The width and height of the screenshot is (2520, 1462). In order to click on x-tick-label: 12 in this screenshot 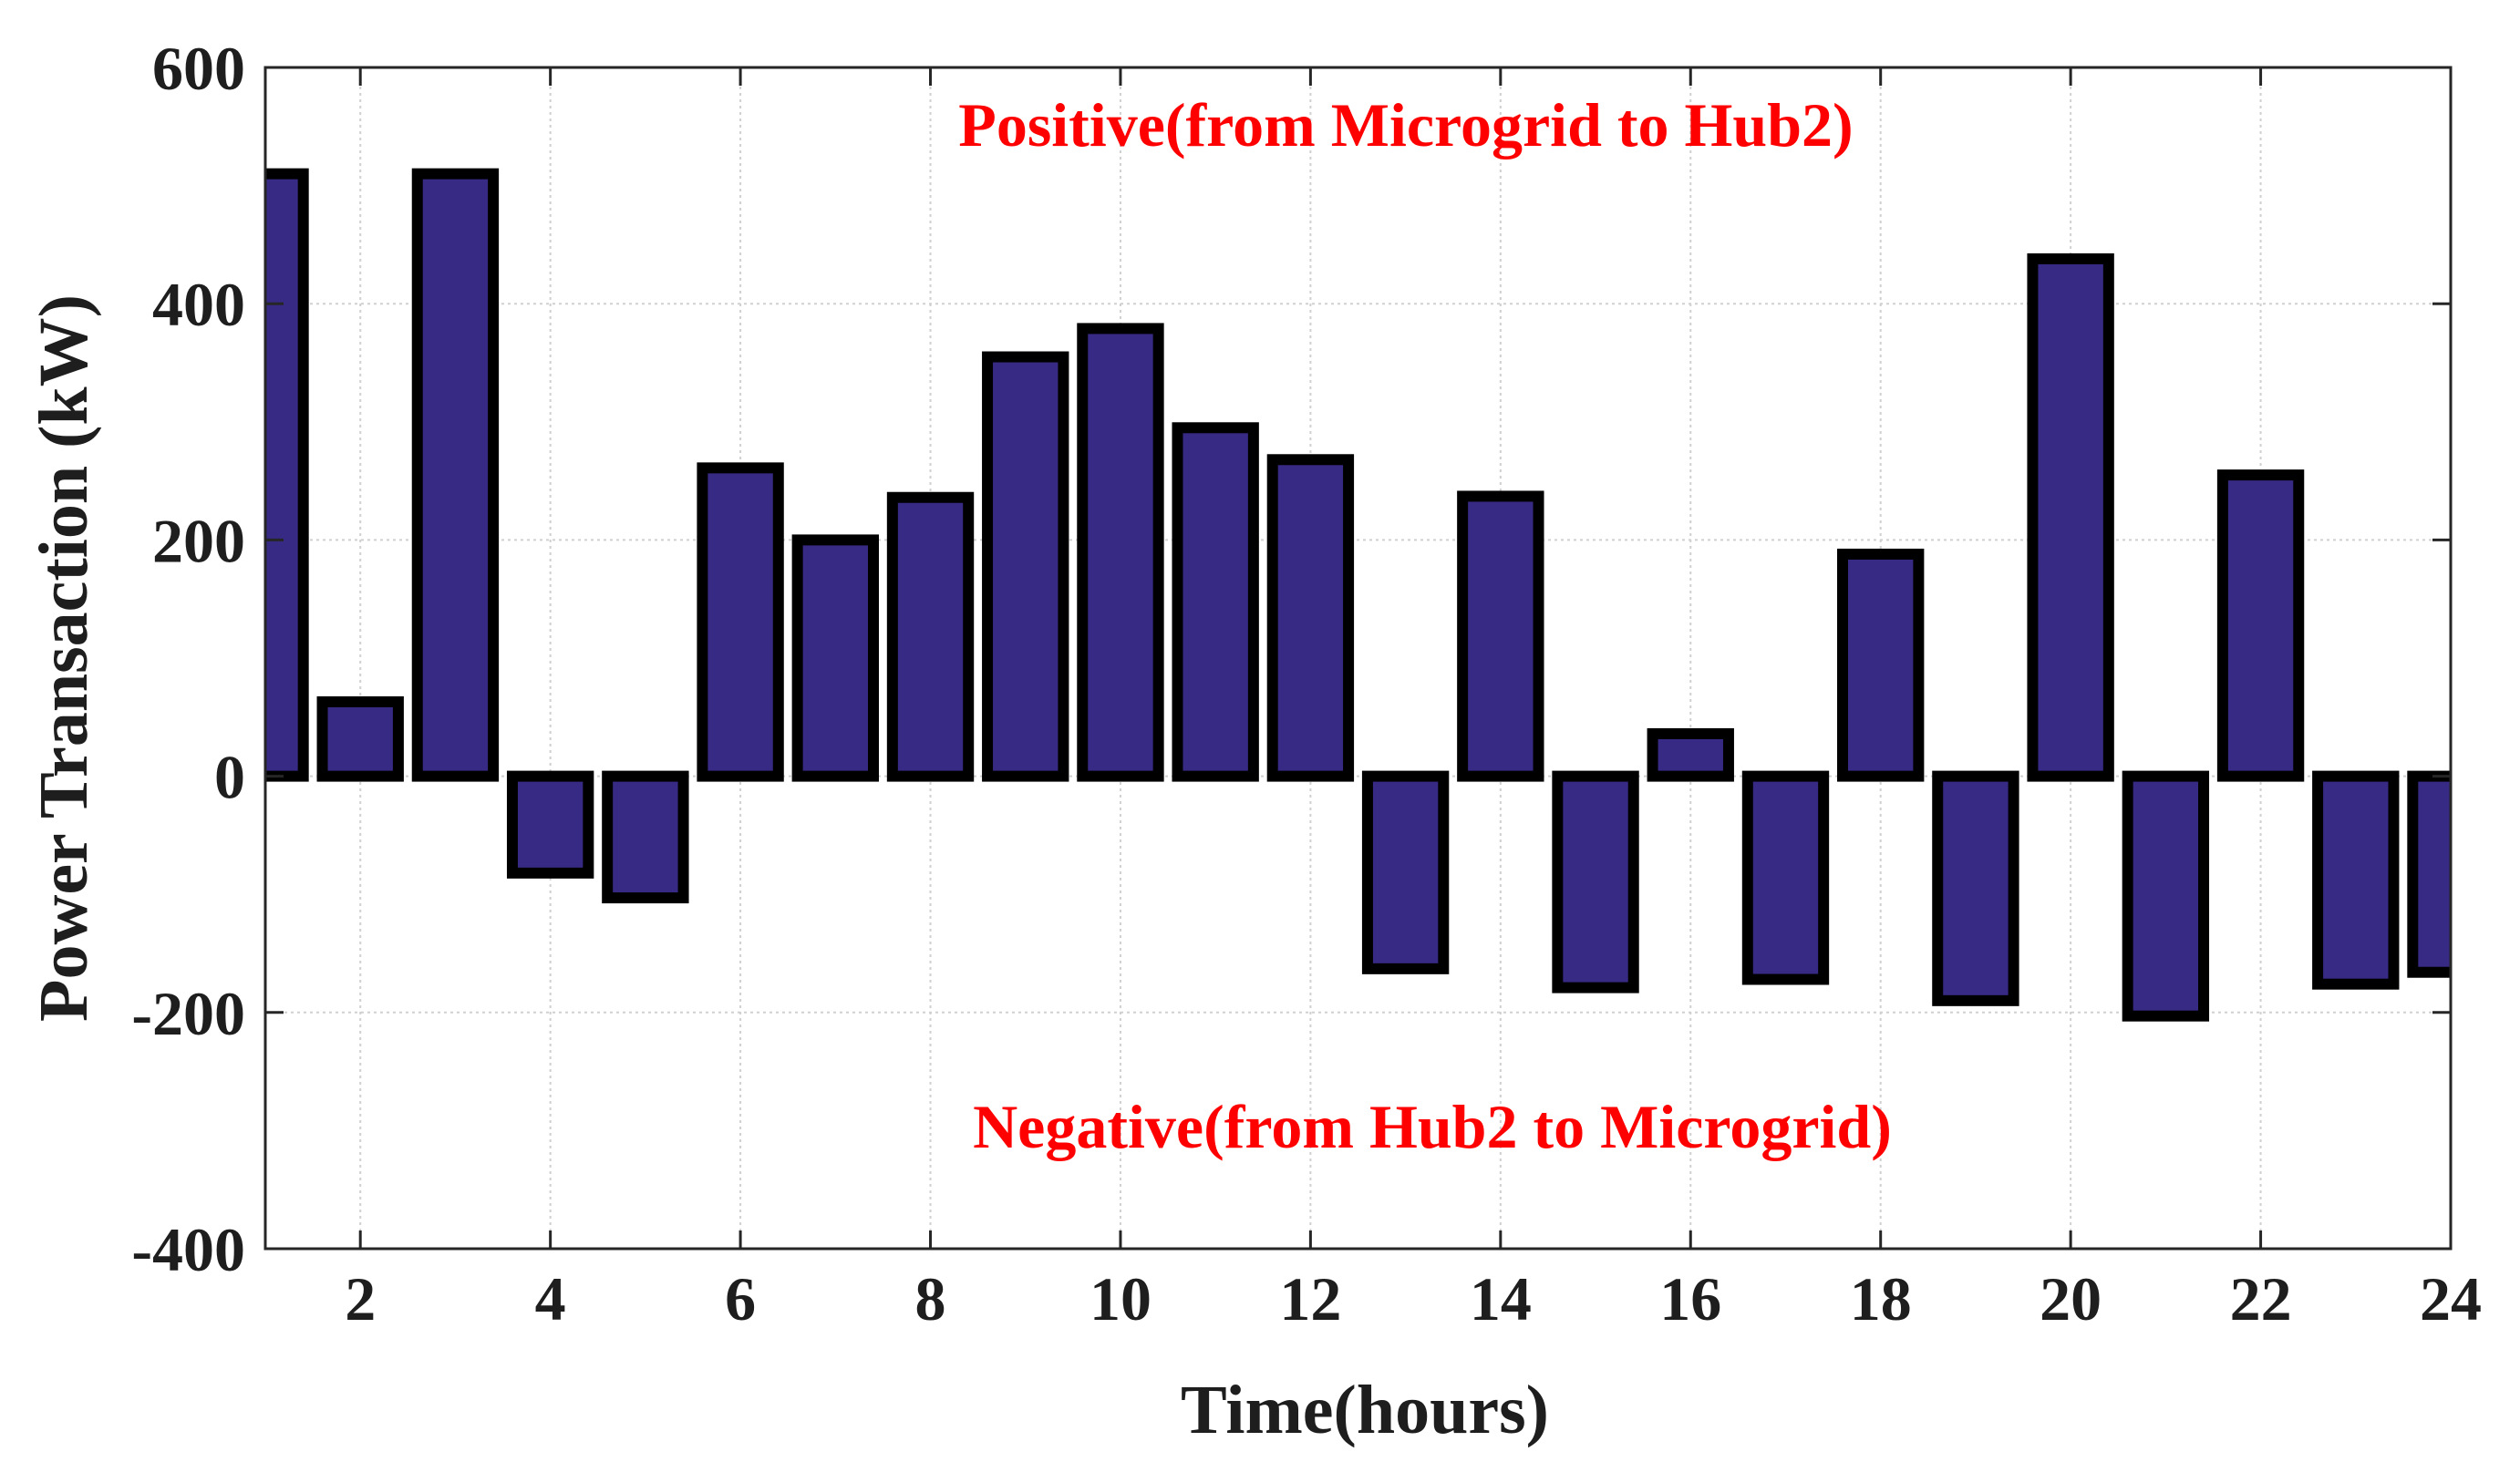, I will do `click(1310, 1299)`.